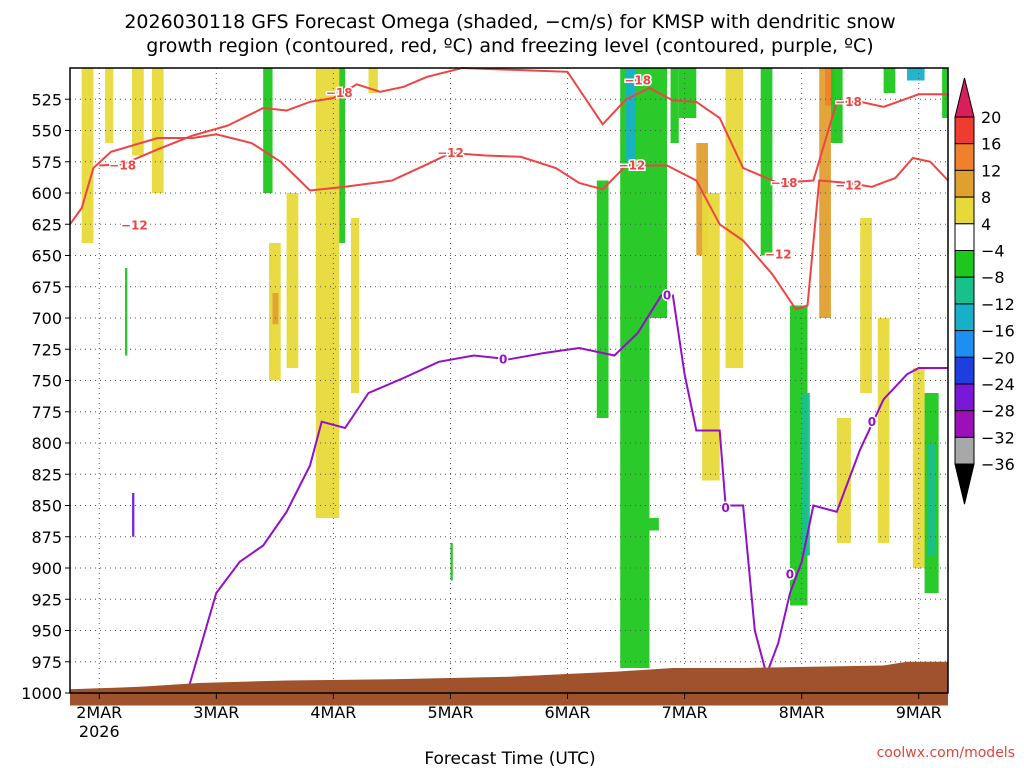 The height and width of the screenshot is (768, 1024). I want to click on contour-label-1-3: −18, so click(784, 183).